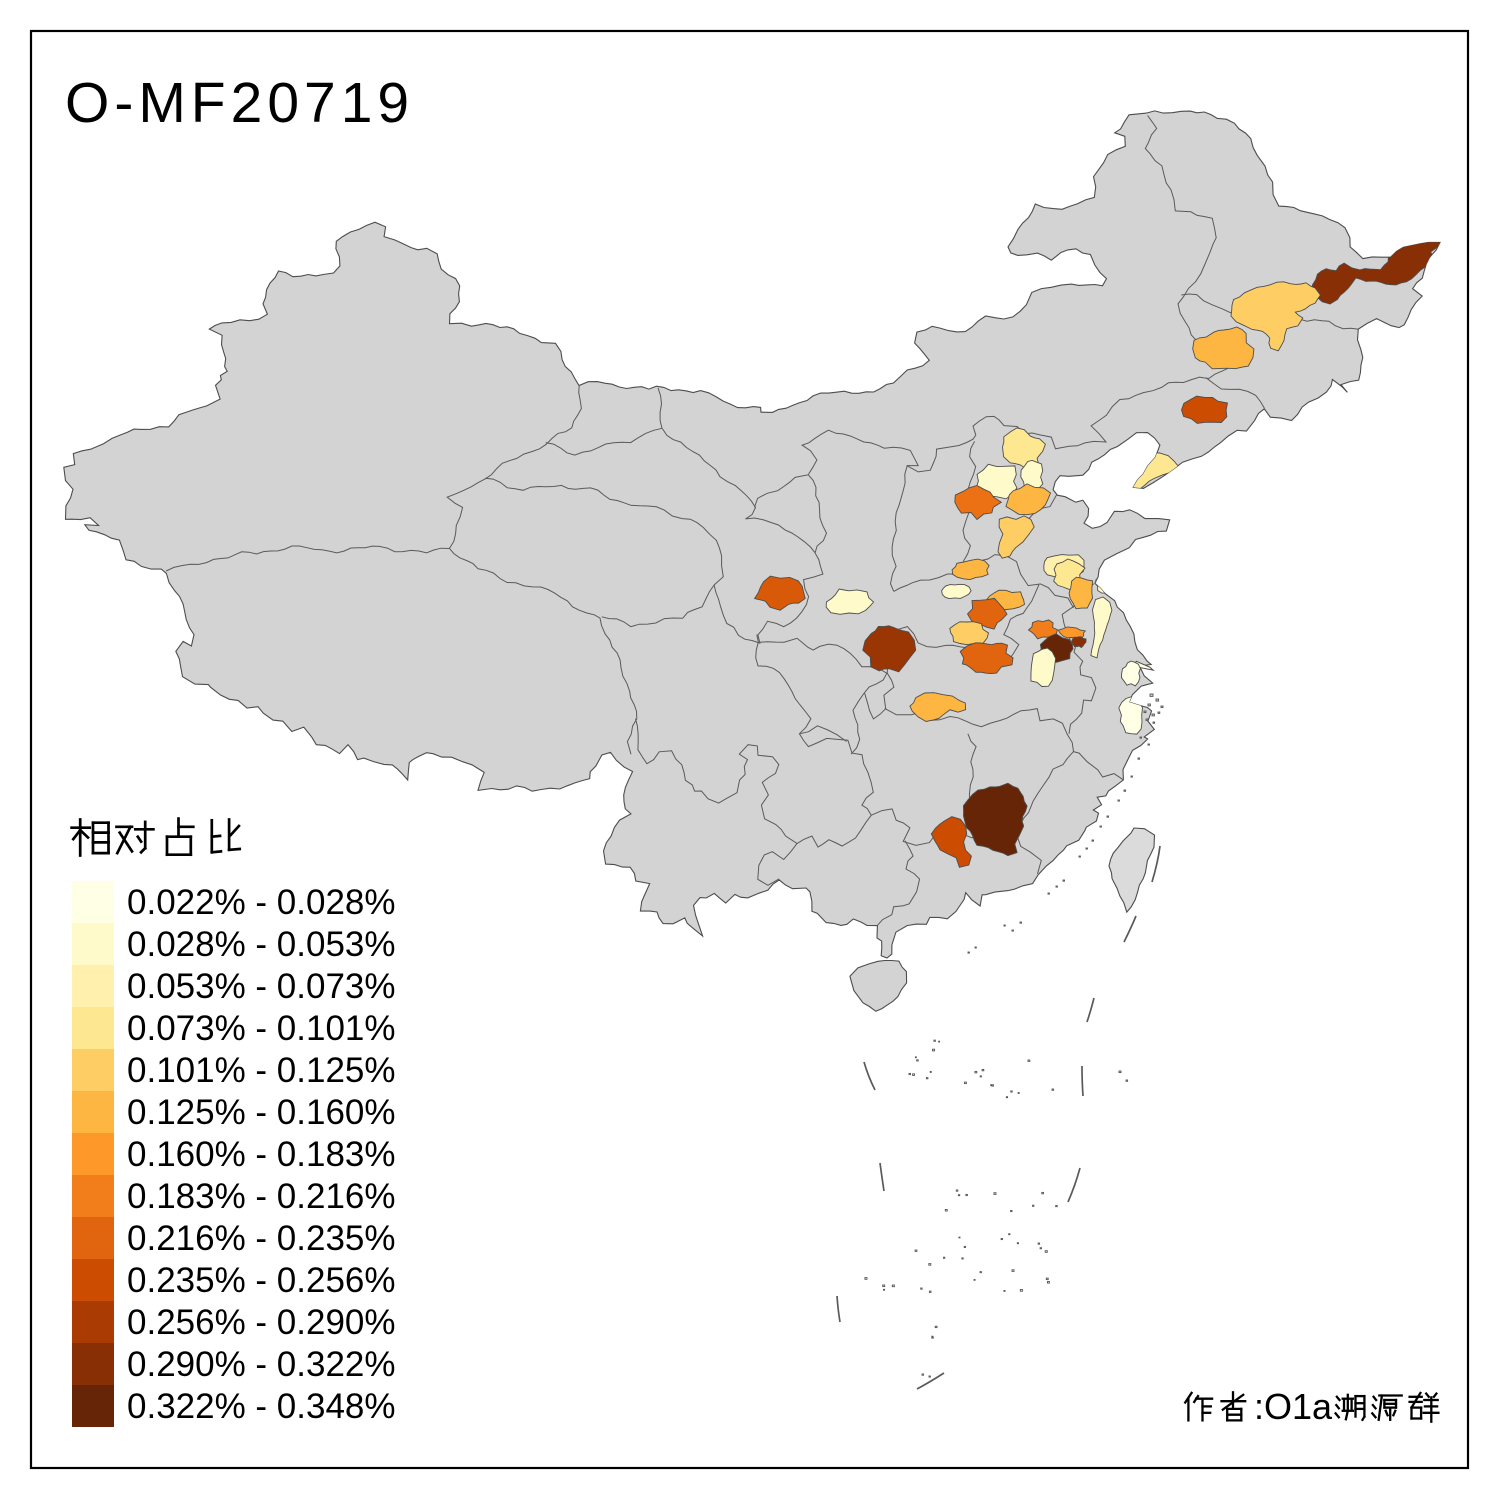  I want to click on svg-text: 0.183% - 0.216%, so click(261, 1196).